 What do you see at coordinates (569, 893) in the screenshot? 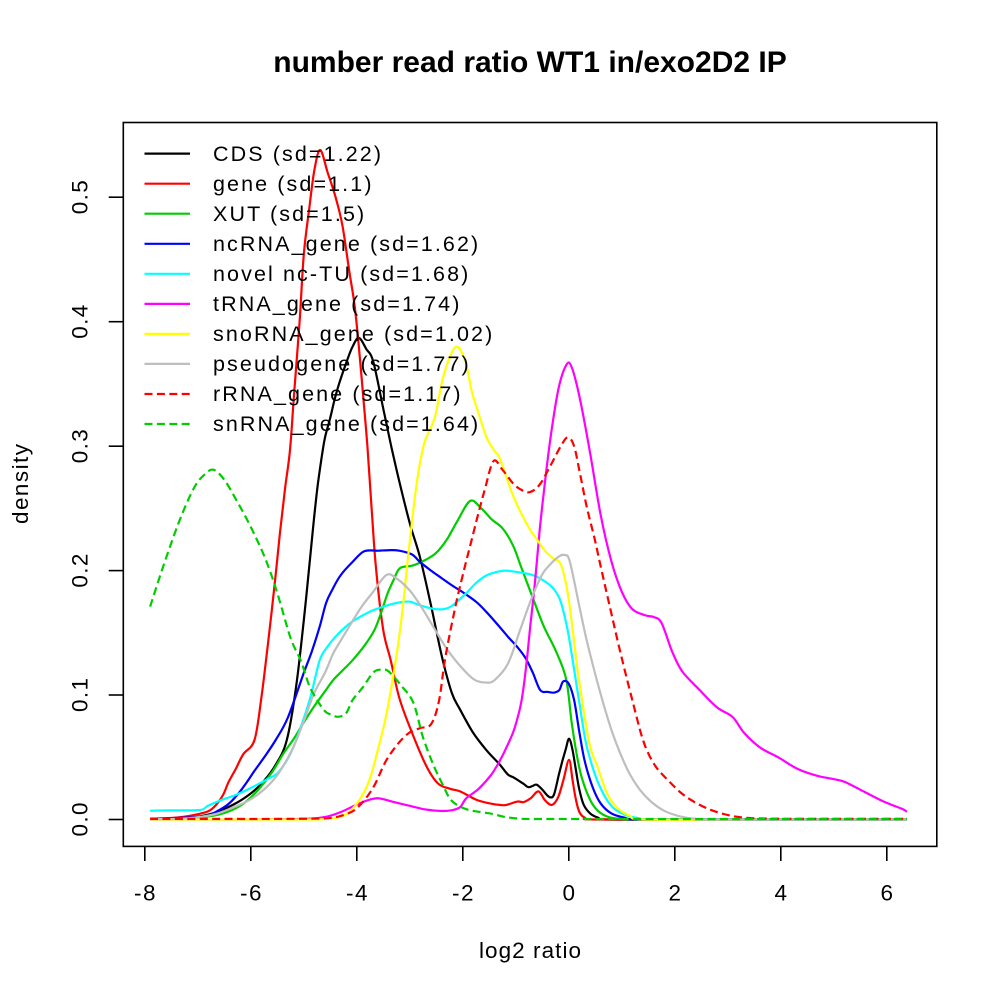
I see `svg-text: 0` at bounding box center [569, 893].